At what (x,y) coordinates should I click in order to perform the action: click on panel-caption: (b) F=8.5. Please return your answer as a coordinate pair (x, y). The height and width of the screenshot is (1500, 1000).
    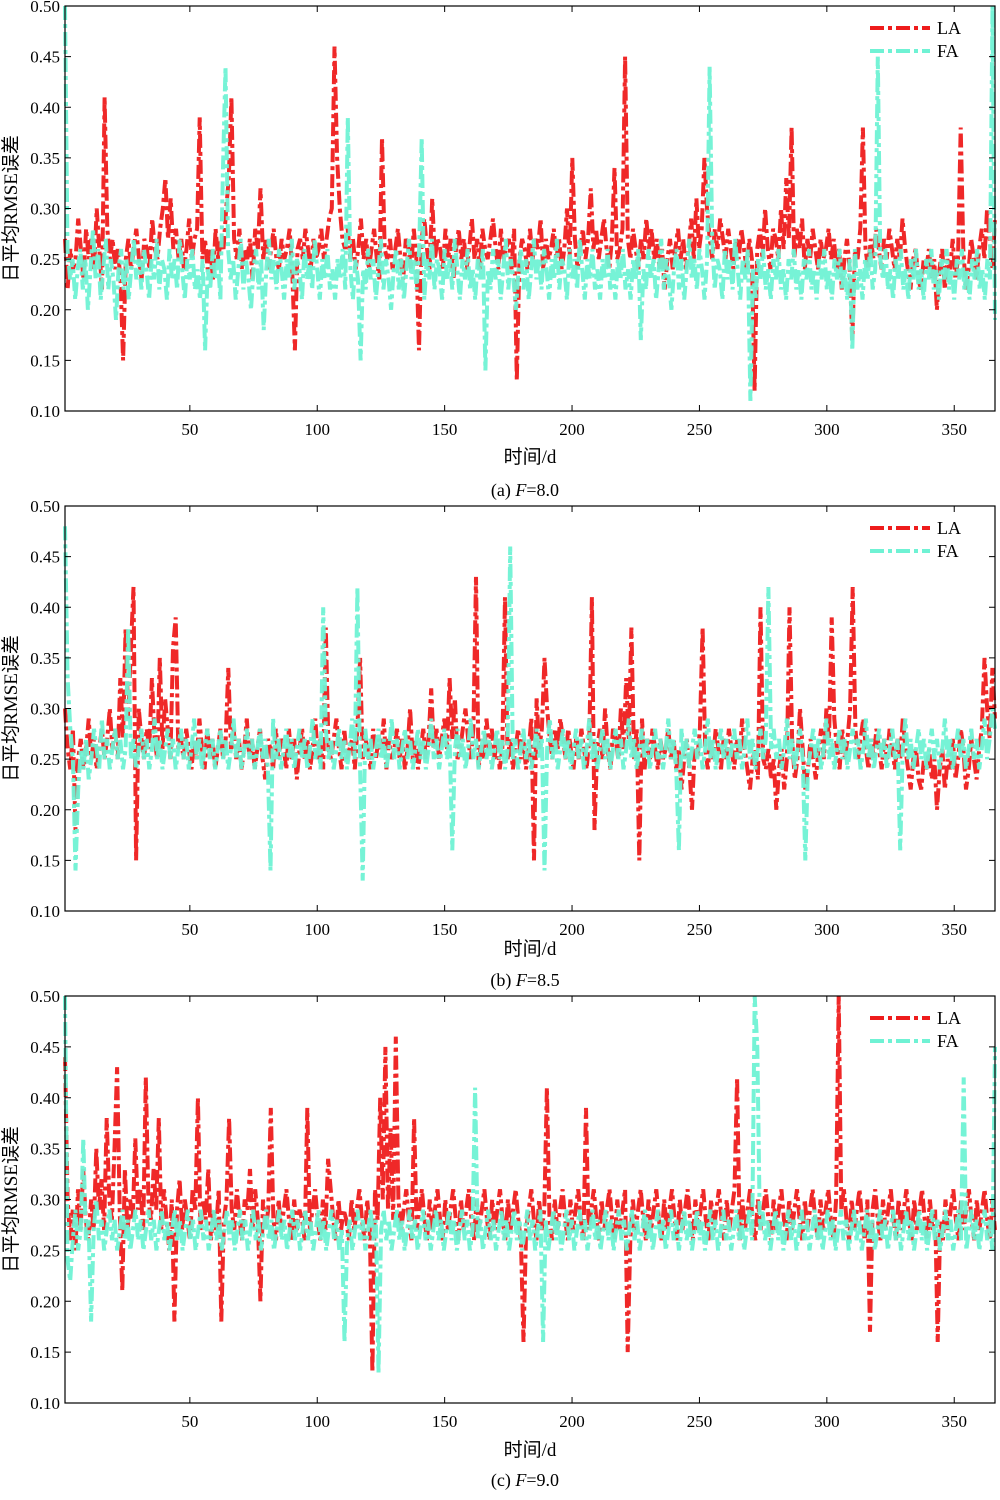
    Looking at the image, I should click on (524, 980).